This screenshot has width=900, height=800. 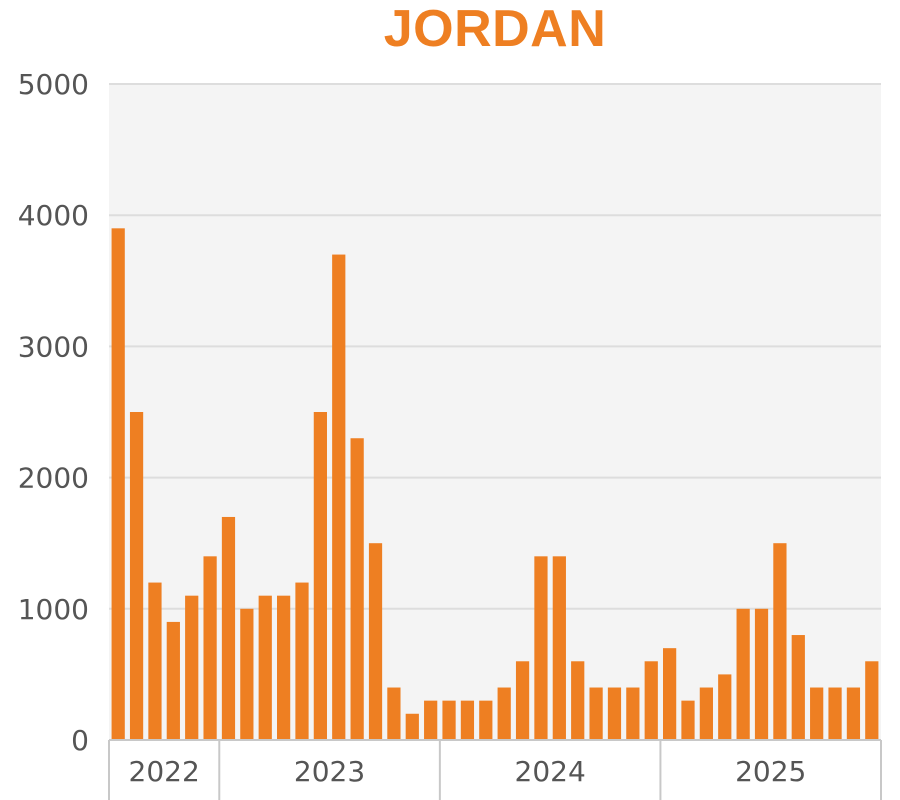 What do you see at coordinates (80, 740) in the screenshot?
I see `y-tick-label: 0` at bounding box center [80, 740].